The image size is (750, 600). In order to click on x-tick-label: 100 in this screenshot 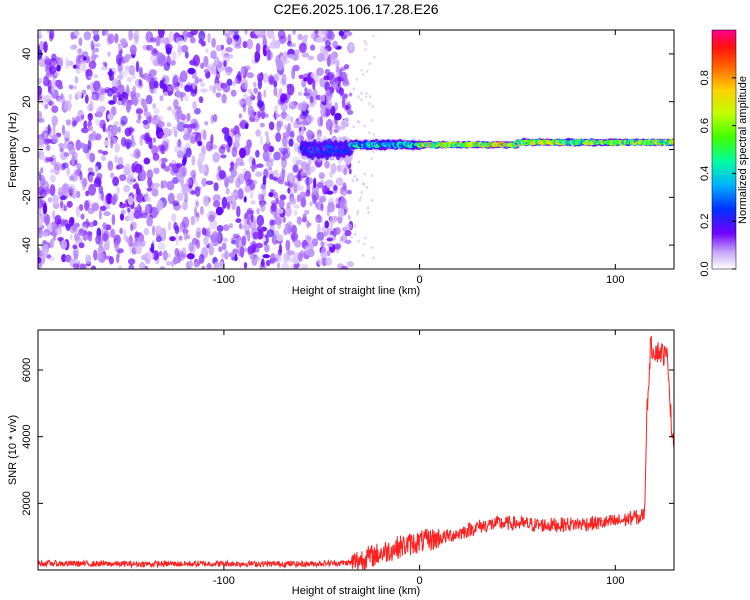, I will do `click(615, 280)`.